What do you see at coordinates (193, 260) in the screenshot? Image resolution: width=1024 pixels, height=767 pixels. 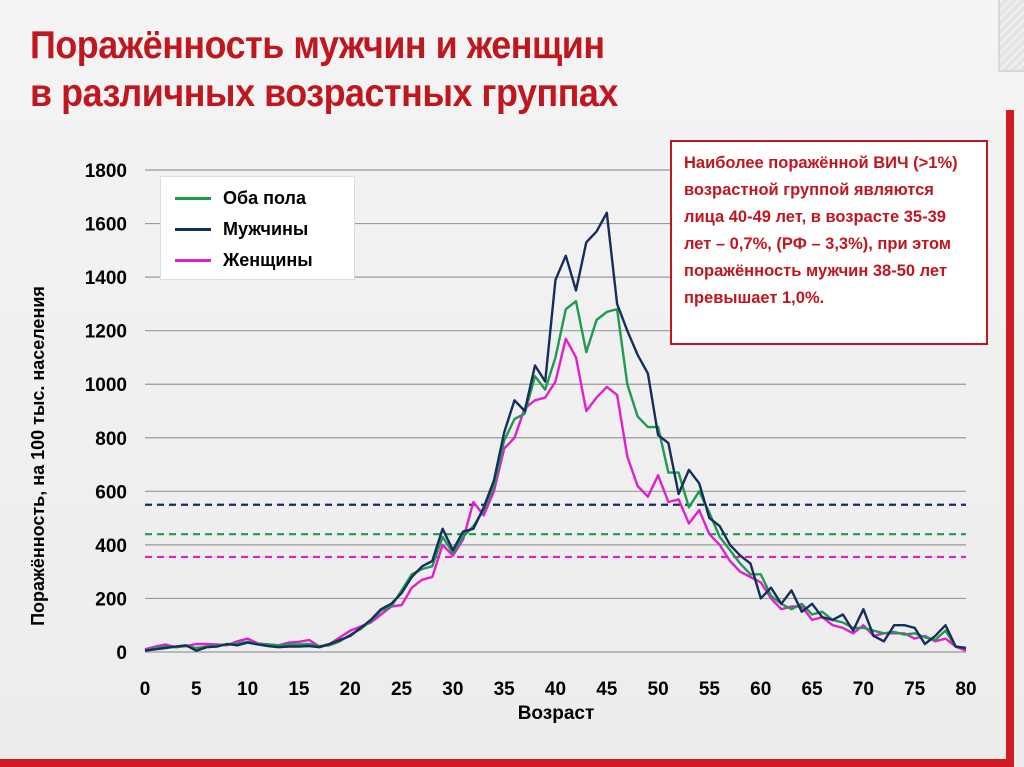 I see `legend-swatch-women` at bounding box center [193, 260].